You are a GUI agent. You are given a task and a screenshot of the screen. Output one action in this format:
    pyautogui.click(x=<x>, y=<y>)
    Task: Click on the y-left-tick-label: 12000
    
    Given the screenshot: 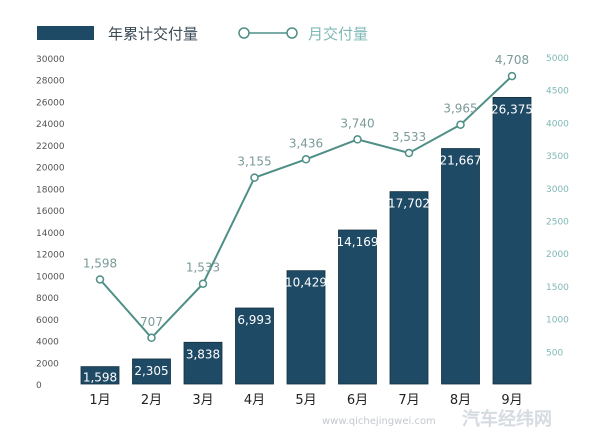 What is the action you would take?
    pyautogui.click(x=50, y=256)
    